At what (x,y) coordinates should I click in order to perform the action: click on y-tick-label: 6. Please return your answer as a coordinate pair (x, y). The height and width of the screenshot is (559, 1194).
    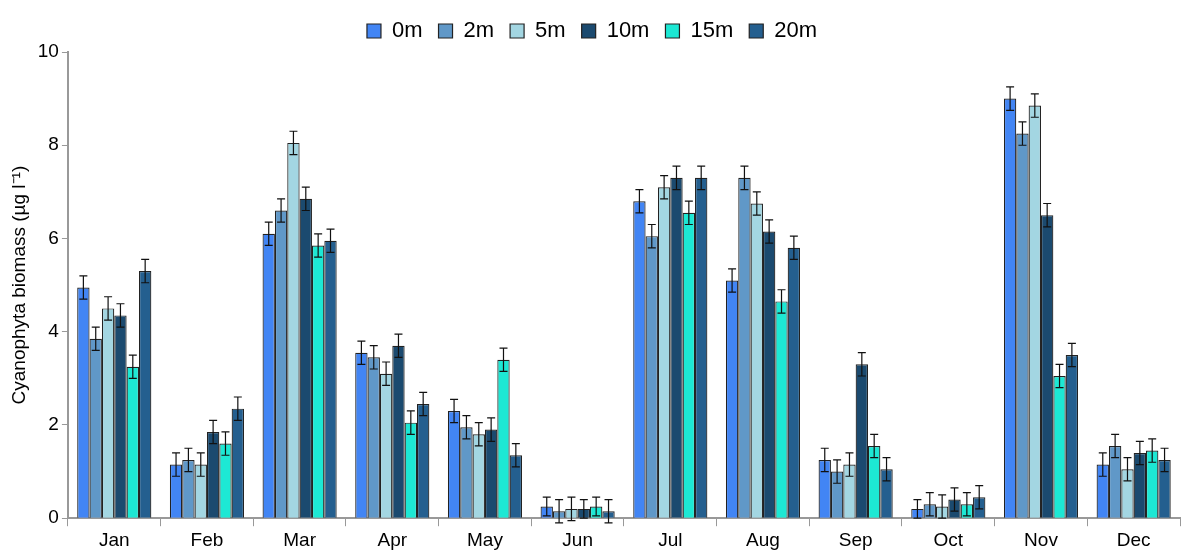
    Looking at the image, I should click on (53, 237).